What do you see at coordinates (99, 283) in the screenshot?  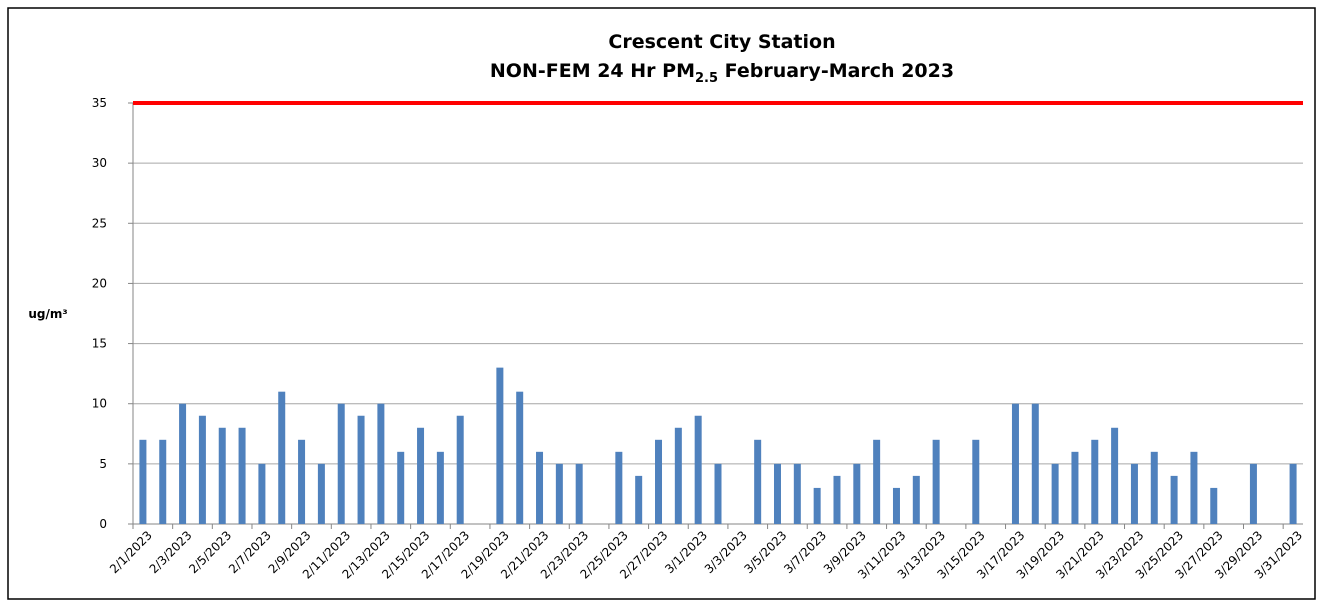 I see `y-tick-label: 20` at bounding box center [99, 283].